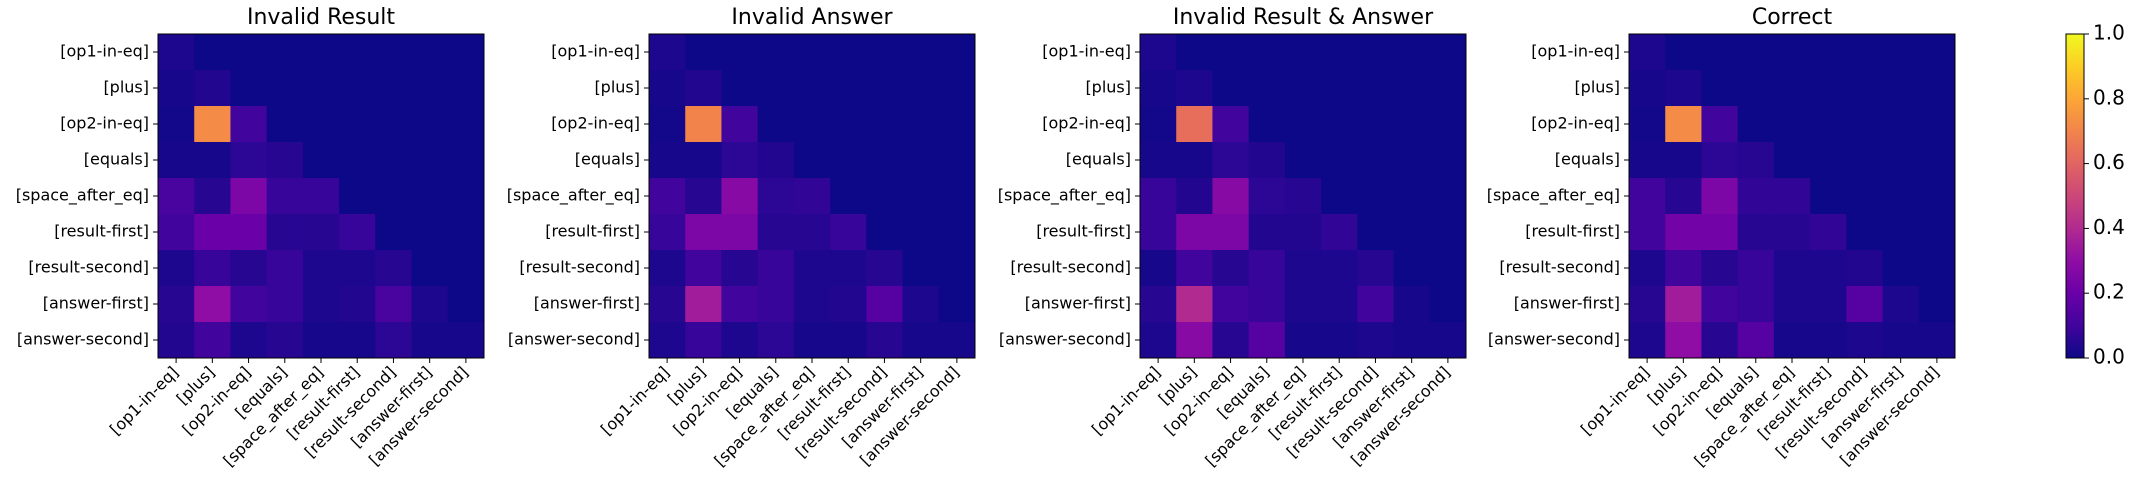 This screenshot has width=2133, height=489. What do you see at coordinates (104, 123) in the screenshot?
I see `y-tick-label: [op2-in-eq]` at bounding box center [104, 123].